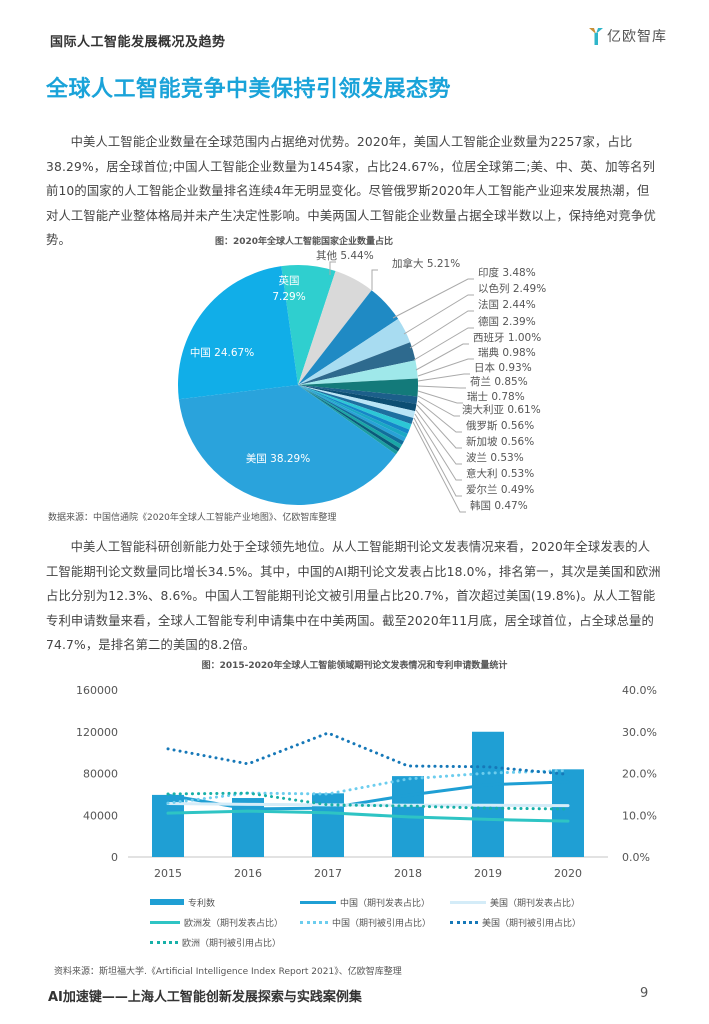 The width and height of the screenshot is (709, 1024). I want to click on y-left-tick: 40000, so click(100, 815).